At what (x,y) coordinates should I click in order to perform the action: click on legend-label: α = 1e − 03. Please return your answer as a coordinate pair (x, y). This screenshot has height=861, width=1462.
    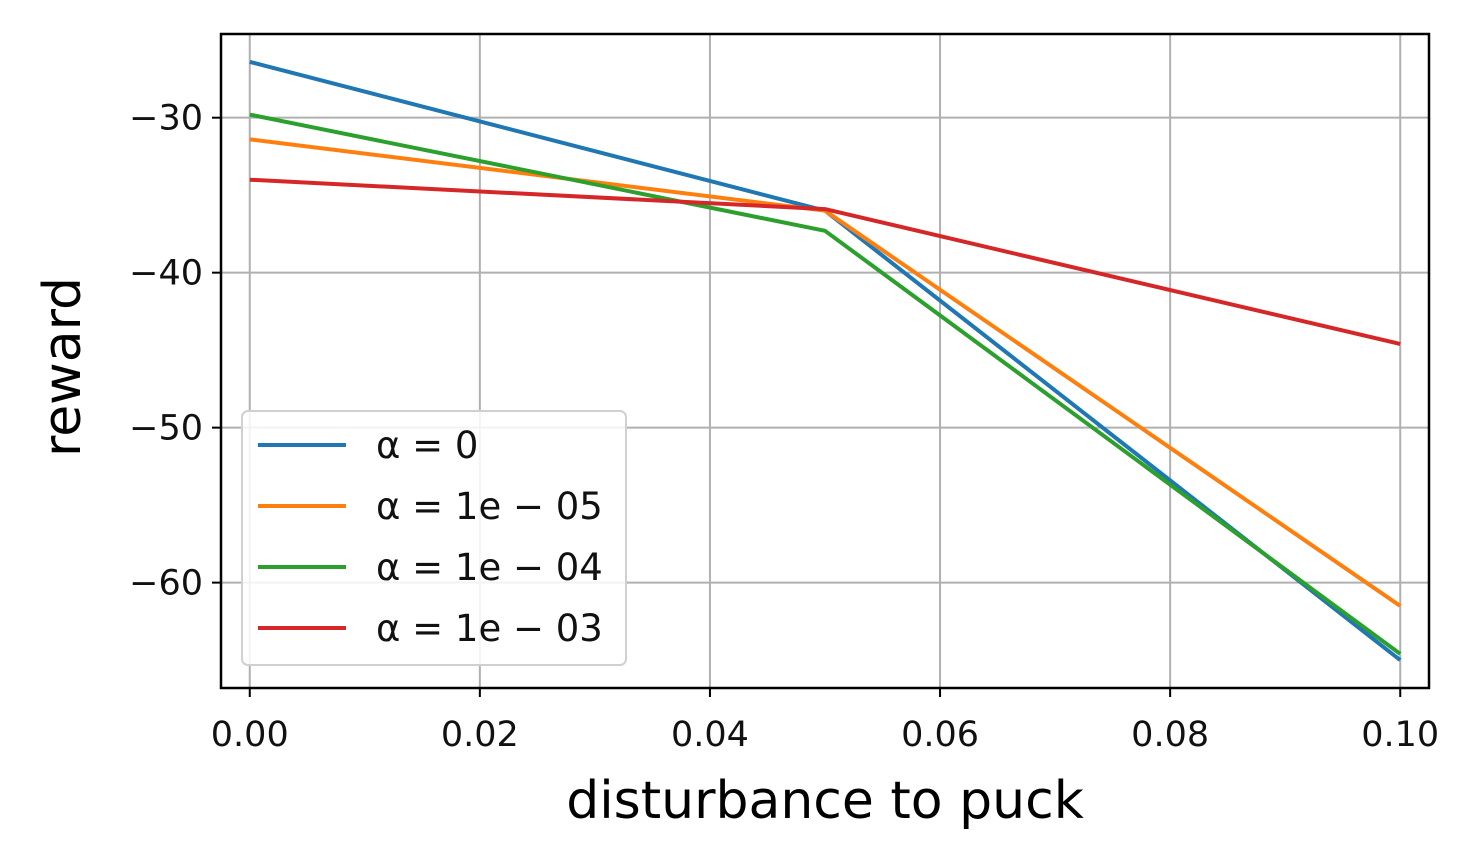
    Looking at the image, I should click on (489, 628).